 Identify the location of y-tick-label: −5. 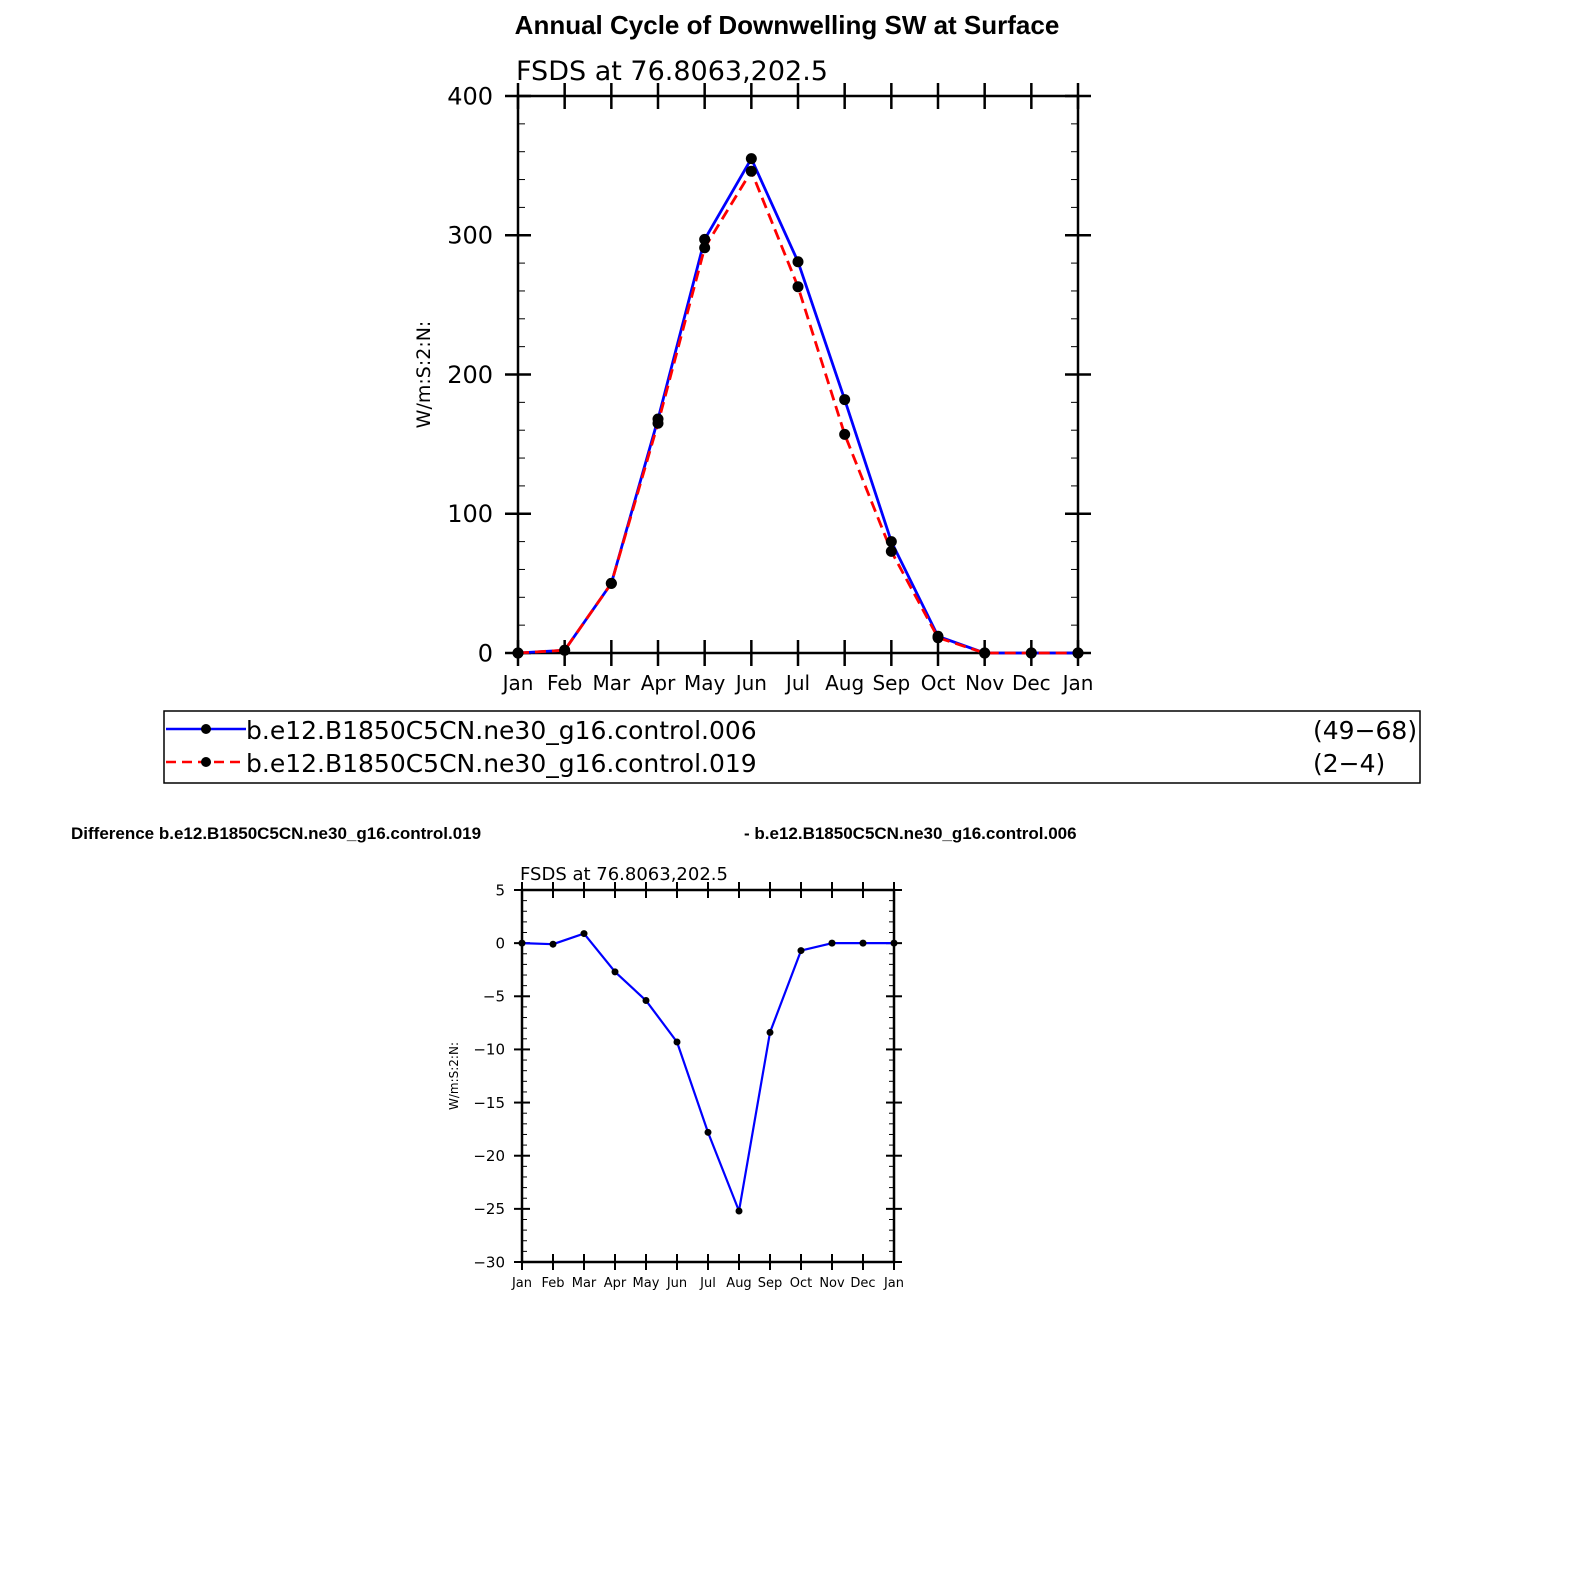
(494, 997).